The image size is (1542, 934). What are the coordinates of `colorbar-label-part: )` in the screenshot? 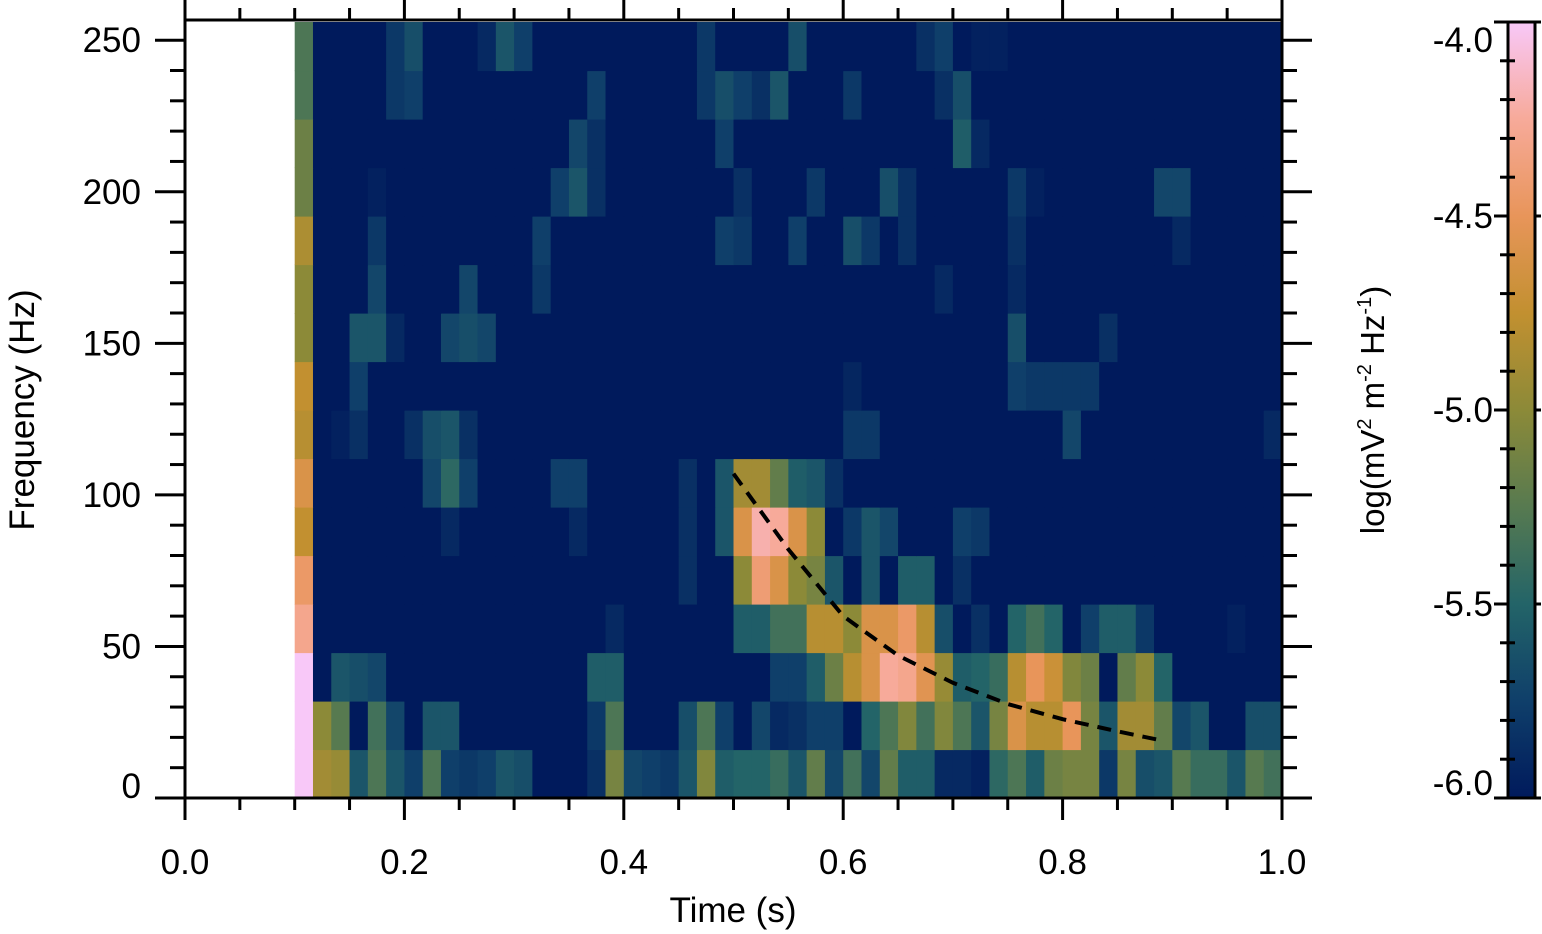 It's located at (1372, 291).